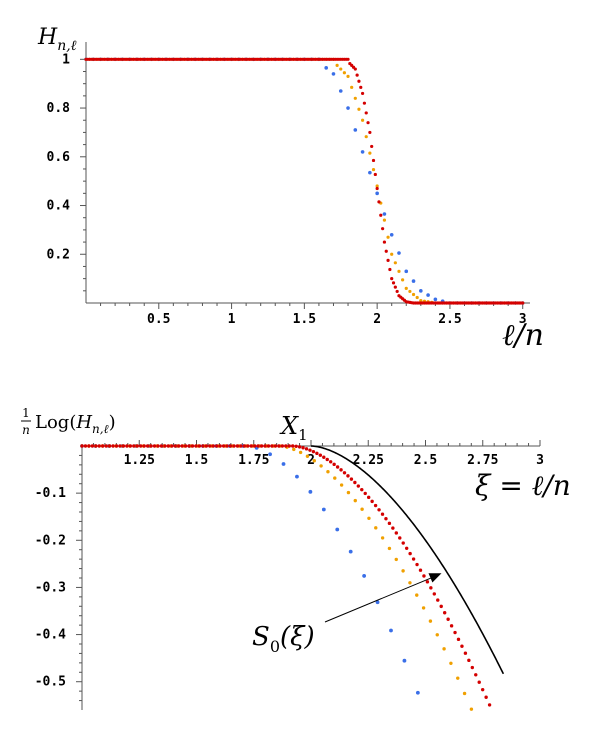  I want to click on x-tick-label: 3, so click(540, 460).